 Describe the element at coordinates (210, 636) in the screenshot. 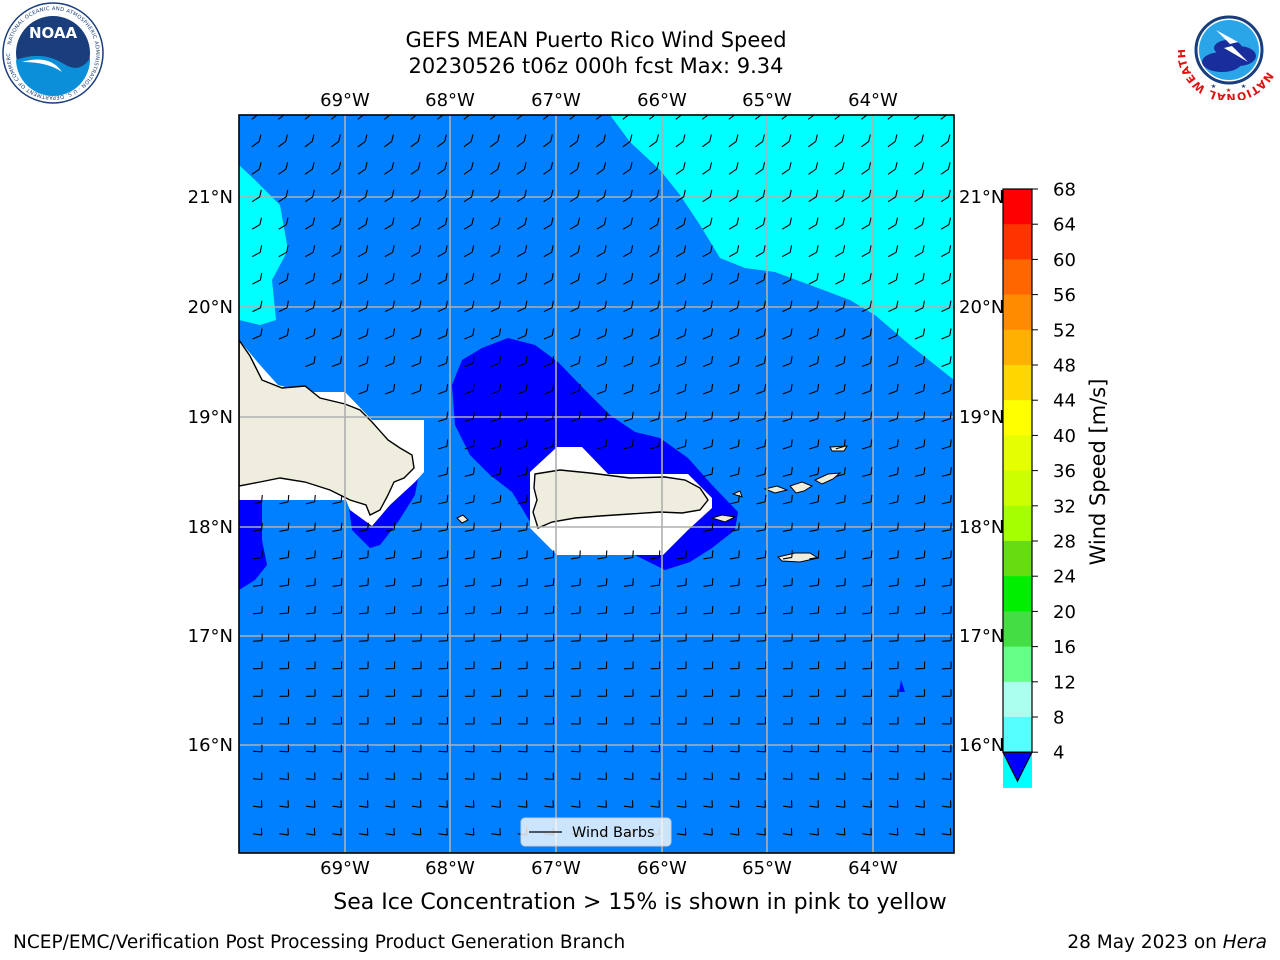

I see `lat-label-left-5: 17°N` at that location.